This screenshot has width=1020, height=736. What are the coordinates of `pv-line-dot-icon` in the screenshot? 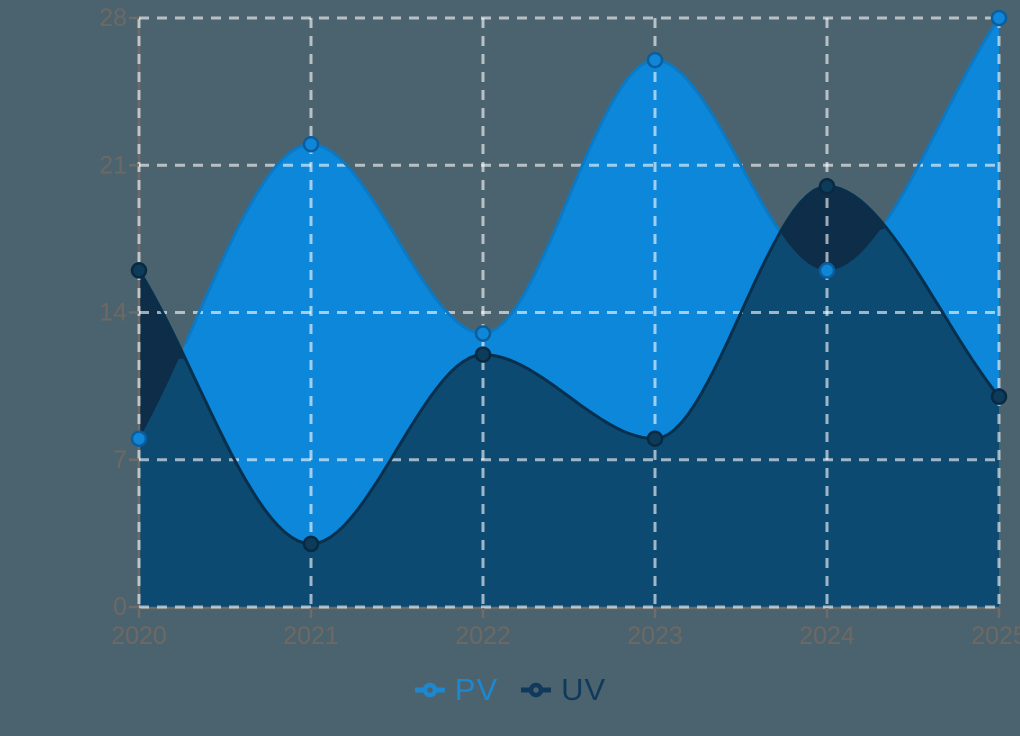 It's located at (429, 690).